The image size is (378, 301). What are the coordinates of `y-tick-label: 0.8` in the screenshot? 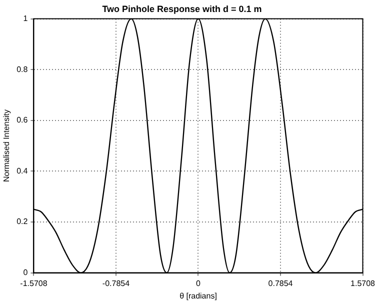 It's located at (22, 69).